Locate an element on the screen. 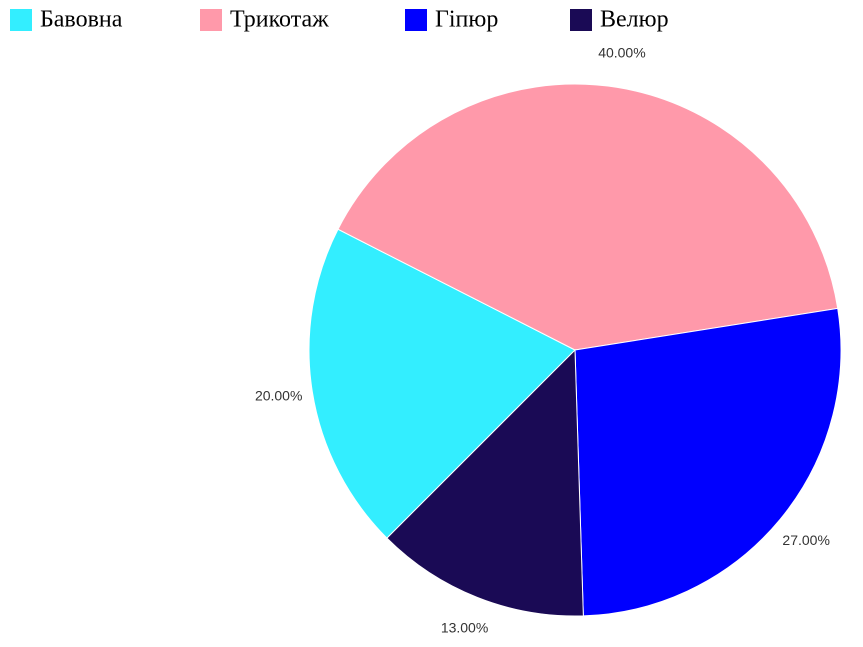 This screenshot has height=647, width=863. legend-label: Велюр is located at coordinates (634, 20).